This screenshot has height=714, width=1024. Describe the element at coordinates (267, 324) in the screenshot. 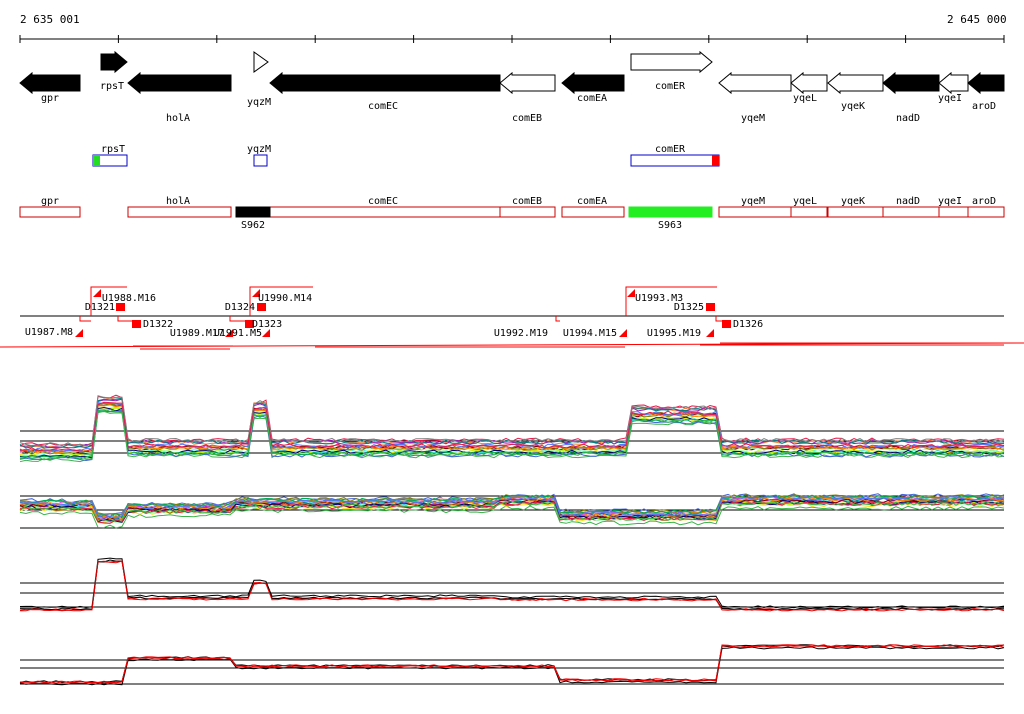

I see `segment-label: D1323` at that location.